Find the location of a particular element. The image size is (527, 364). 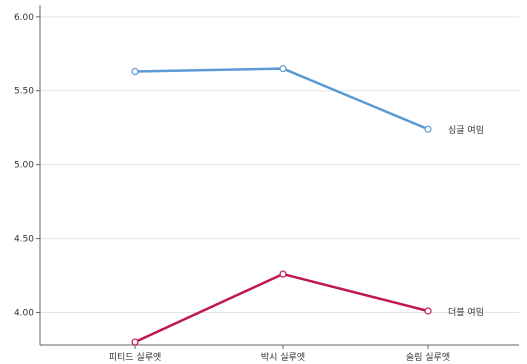

series-0: 싱글 여밈 is located at coordinates (307, 100).